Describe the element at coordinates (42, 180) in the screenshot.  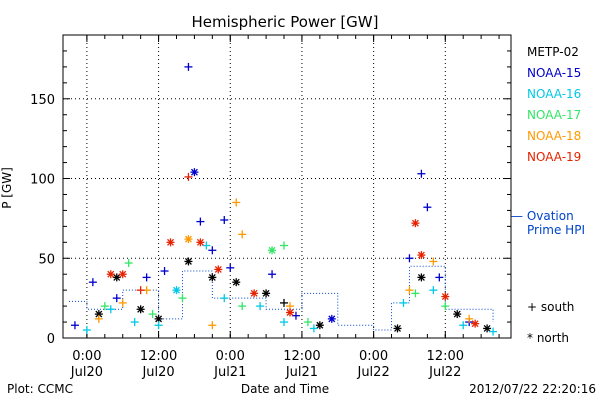
I see `y-tick-label: 100` at that location.